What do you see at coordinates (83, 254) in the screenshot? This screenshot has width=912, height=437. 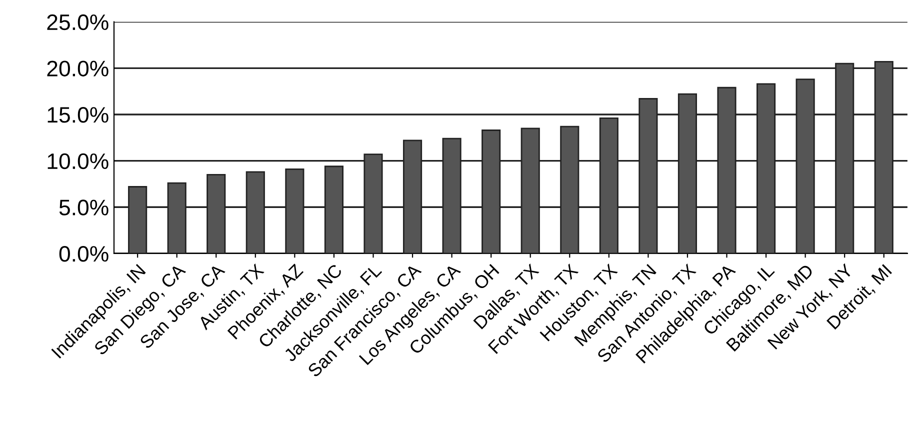 I see `y-tick-label: 0.0%` at bounding box center [83, 254].